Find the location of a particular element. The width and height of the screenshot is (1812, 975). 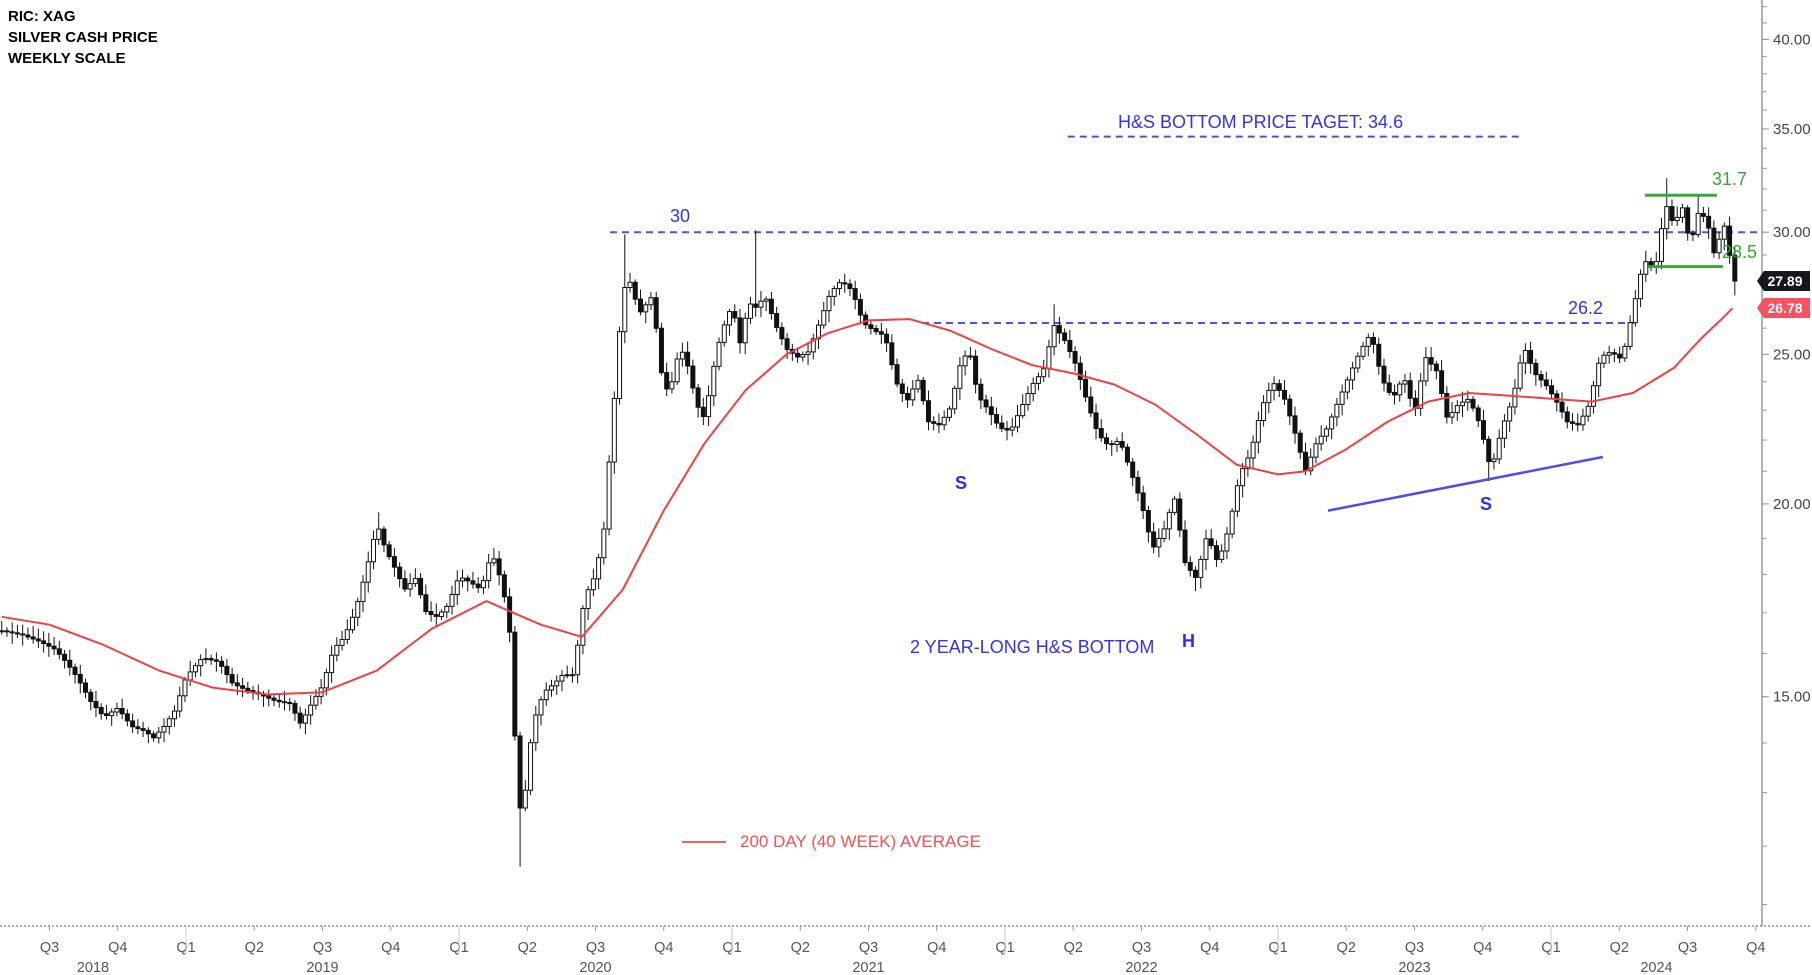

svg-text: 2022 is located at coordinates (1141, 967).